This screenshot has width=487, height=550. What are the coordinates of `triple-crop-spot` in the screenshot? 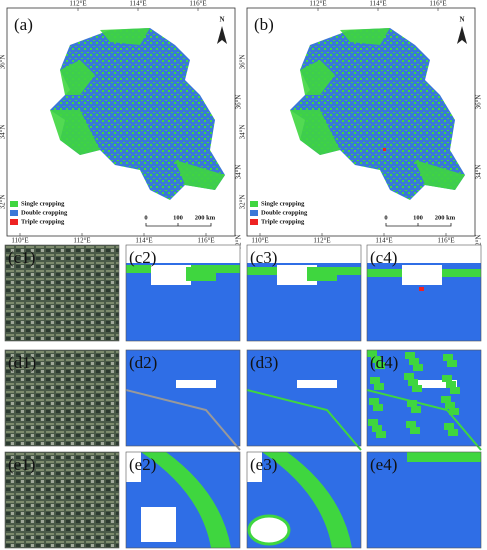 It's located at (384, 149).